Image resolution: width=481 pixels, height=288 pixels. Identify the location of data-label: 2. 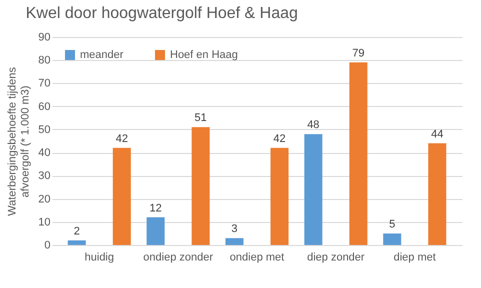
(77, 231).